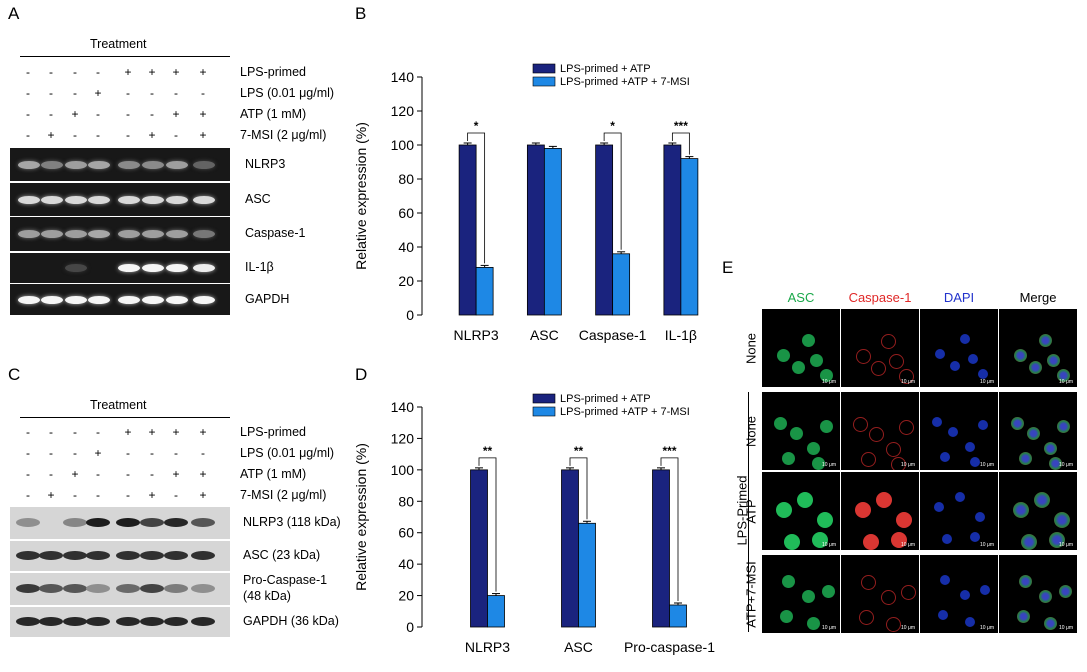  Describe the element at coordinates (14, 374) in the screenshot. I see `panel-c-label: C` at that location.